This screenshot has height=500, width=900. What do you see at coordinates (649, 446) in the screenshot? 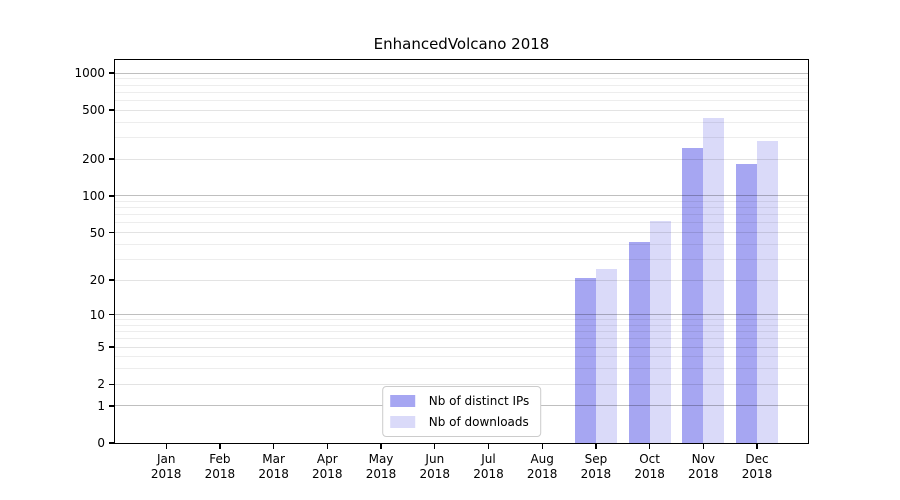
I see `x-tick-oct` at bounding box center [649, 446].